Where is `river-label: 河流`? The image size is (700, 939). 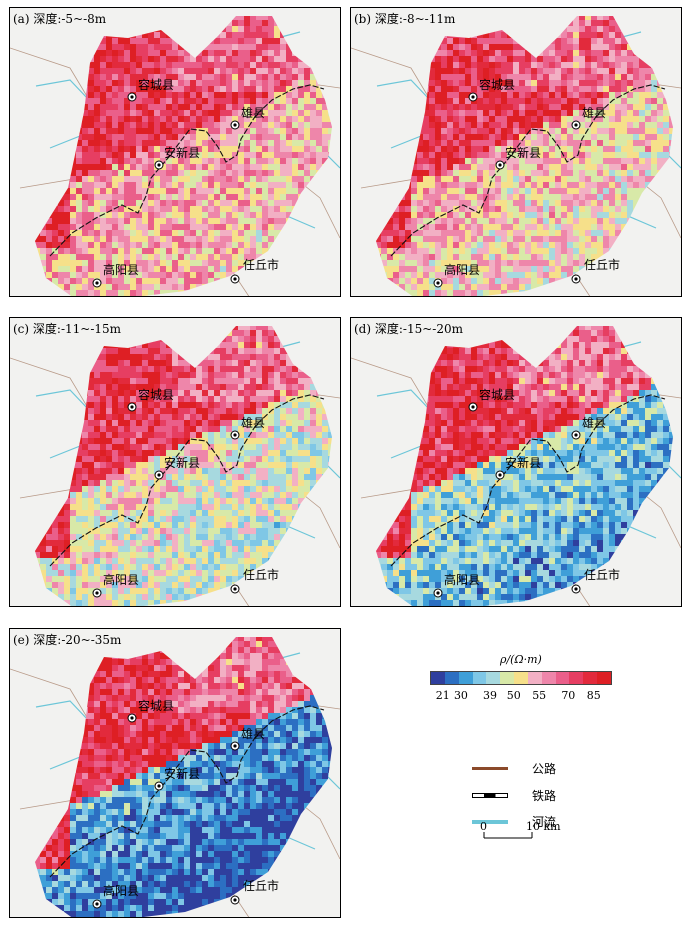
river-label: 河流 is located at coordinates (544, 822).